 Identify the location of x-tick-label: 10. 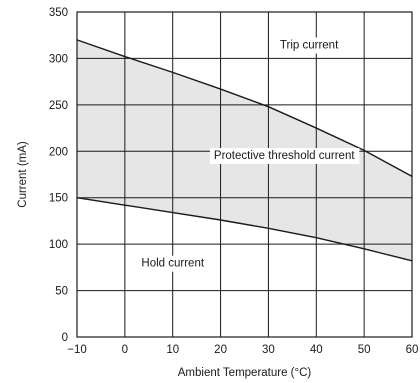
(172, 350).